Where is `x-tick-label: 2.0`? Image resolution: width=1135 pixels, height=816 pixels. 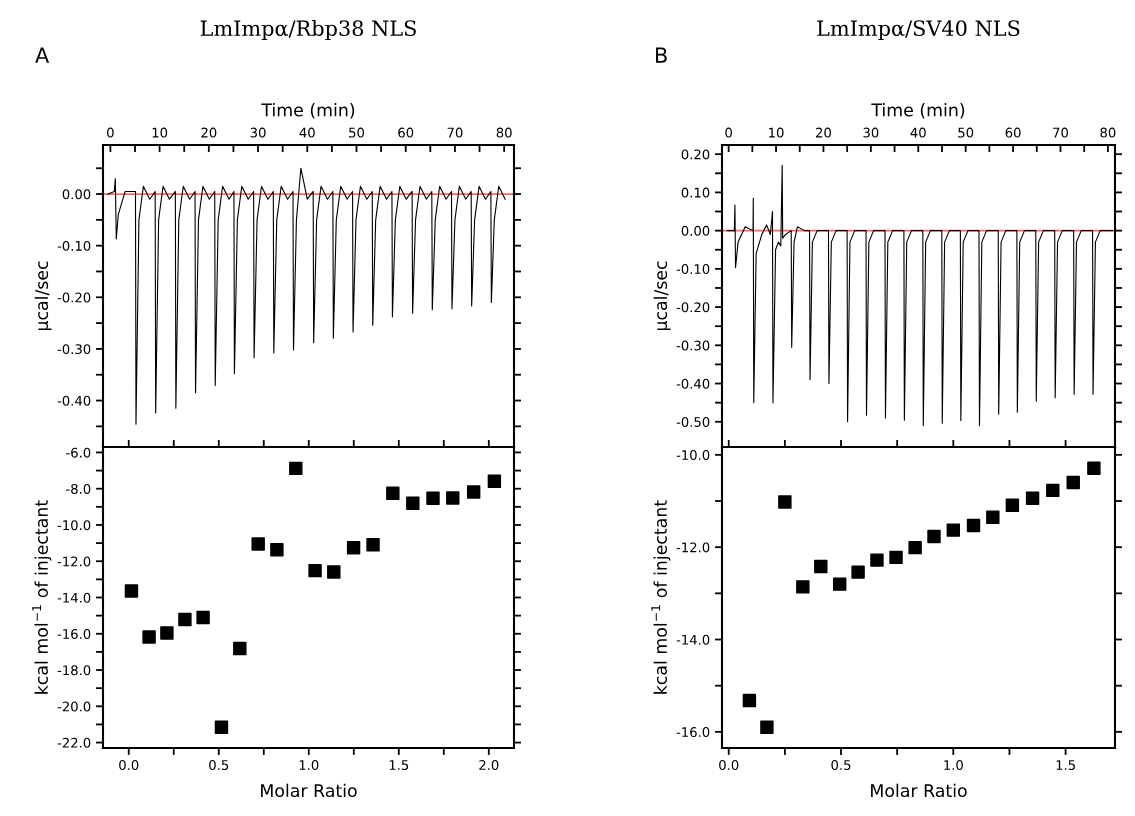
x-tick-label: 2.0 is located at coordinates (489, 765).